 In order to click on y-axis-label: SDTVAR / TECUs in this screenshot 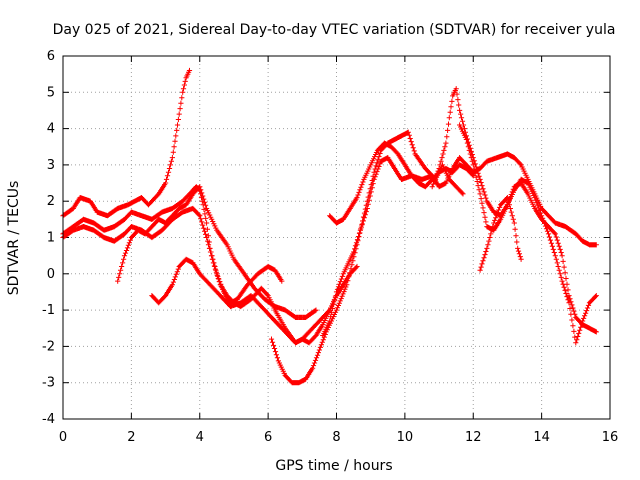, I will do `click(14, 238)`.